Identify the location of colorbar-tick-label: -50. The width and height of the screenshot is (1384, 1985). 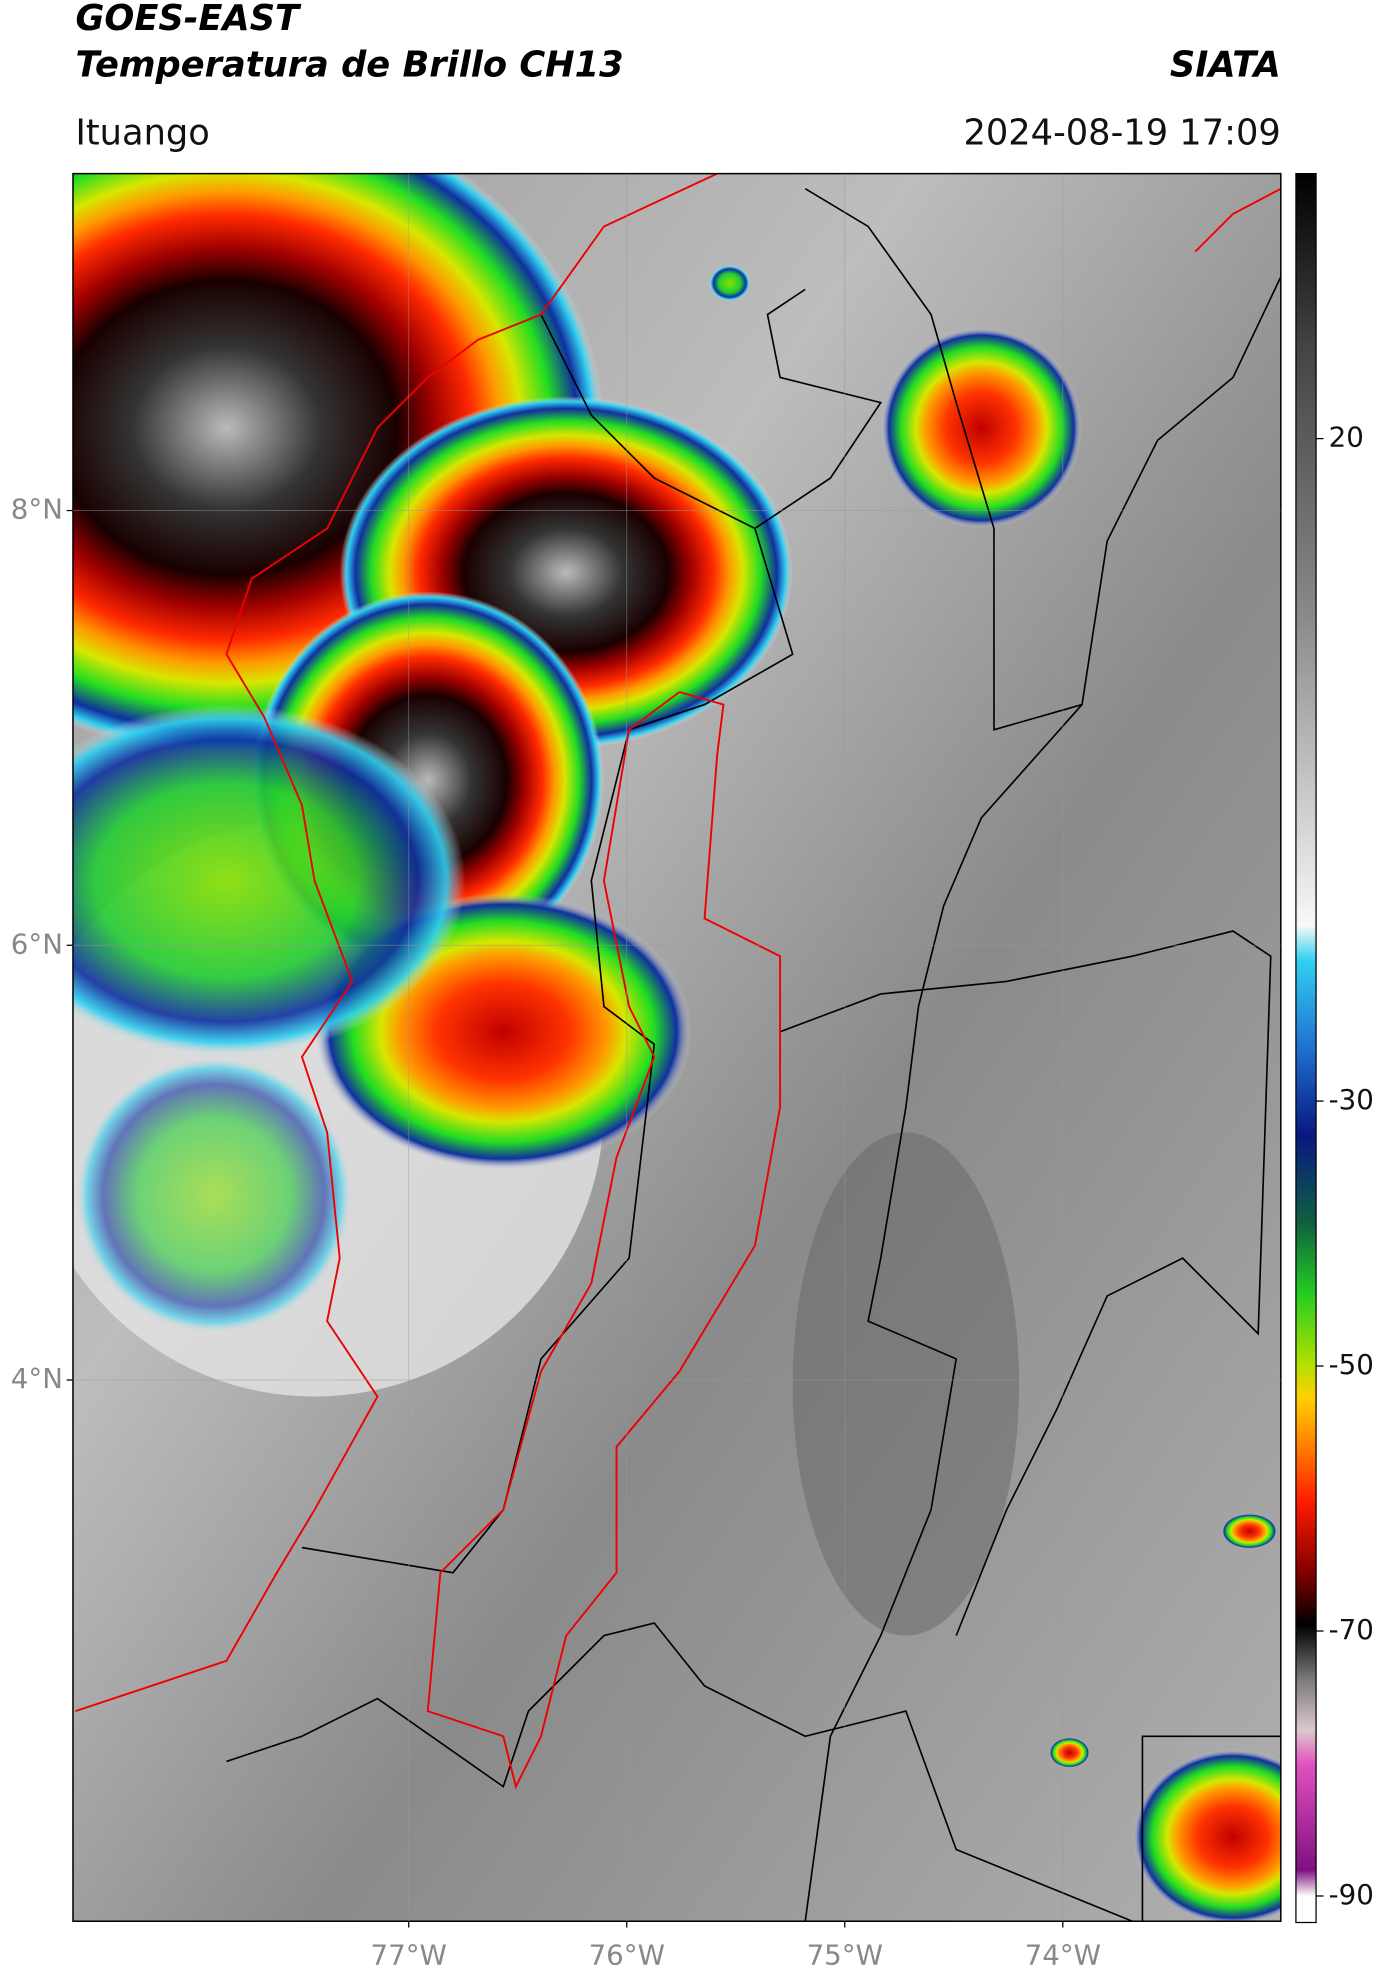
(1351, 1364).